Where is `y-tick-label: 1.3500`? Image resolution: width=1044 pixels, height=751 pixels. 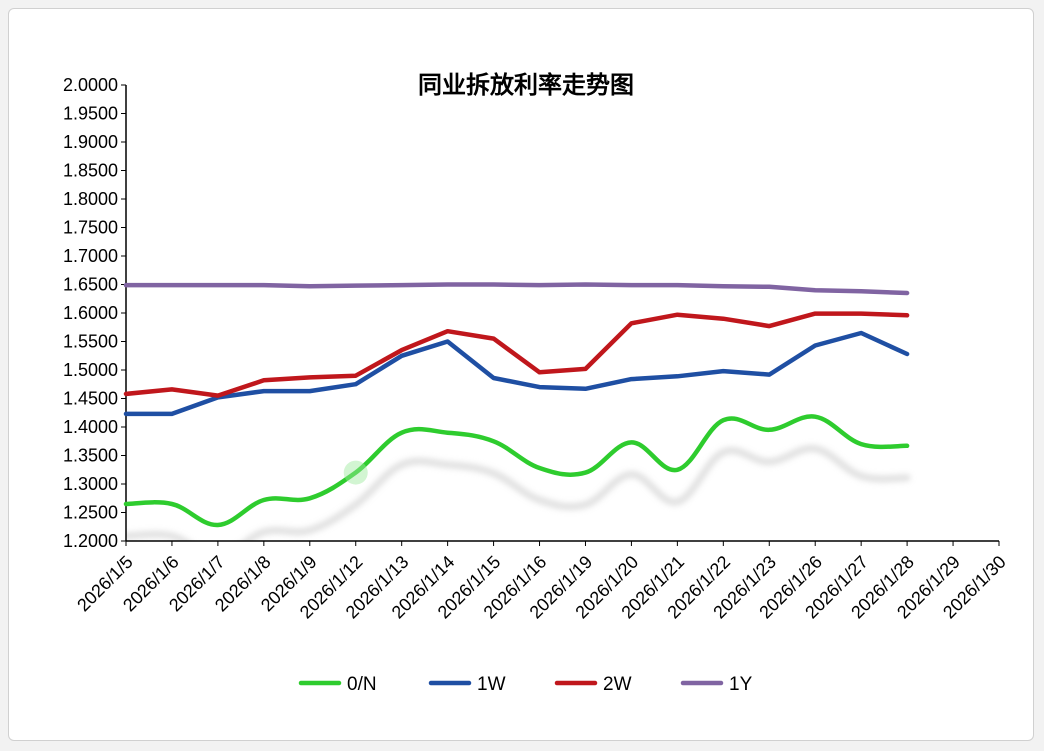 y-tick-label: 1.3500 is located at coordinates (90, 456).